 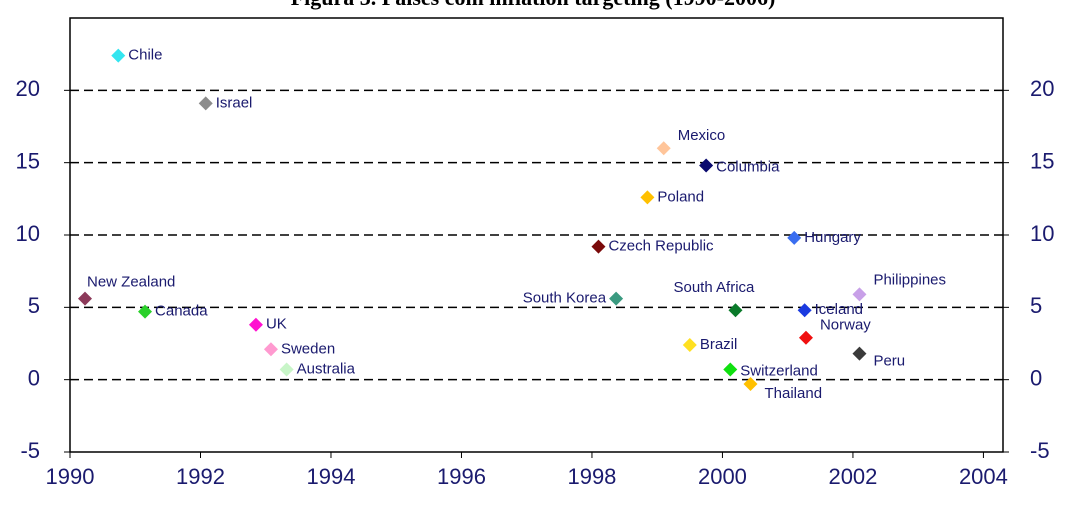 What do you see at coordinates (28, 88) in the screenshot?
I see `y-tick-label: 20` at bounding box center [28, 88].